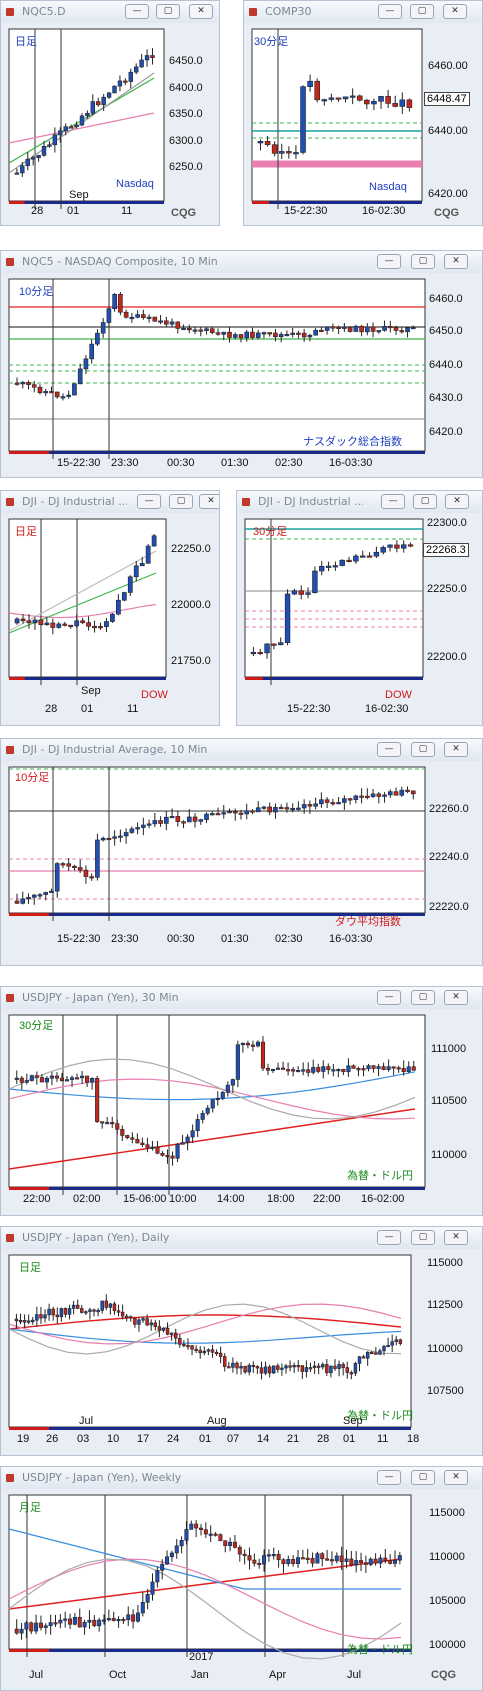  What do you see at coordinates (363, 12) in the screenshot?
I see `title-bar: COMP30 — ▢ ✕` at bounding box center [363, 12].